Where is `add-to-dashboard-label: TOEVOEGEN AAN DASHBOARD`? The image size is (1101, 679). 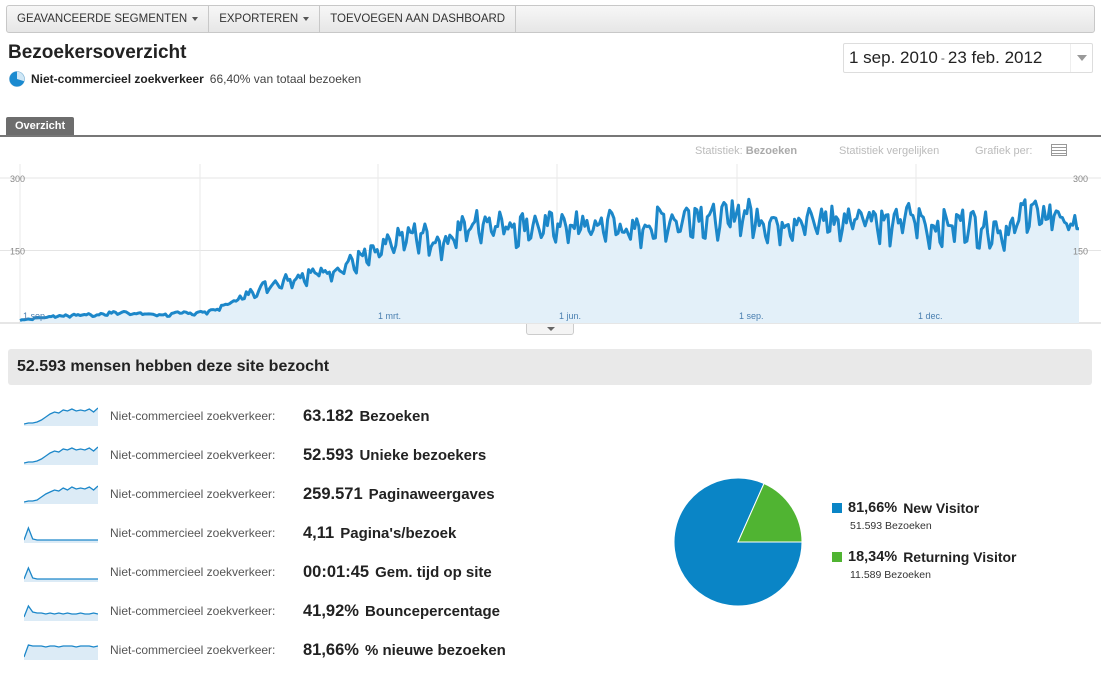
add-to-dashboard-label: TOEVOEGEN AAN DASHBOARD is located at coordinates (418, 19).